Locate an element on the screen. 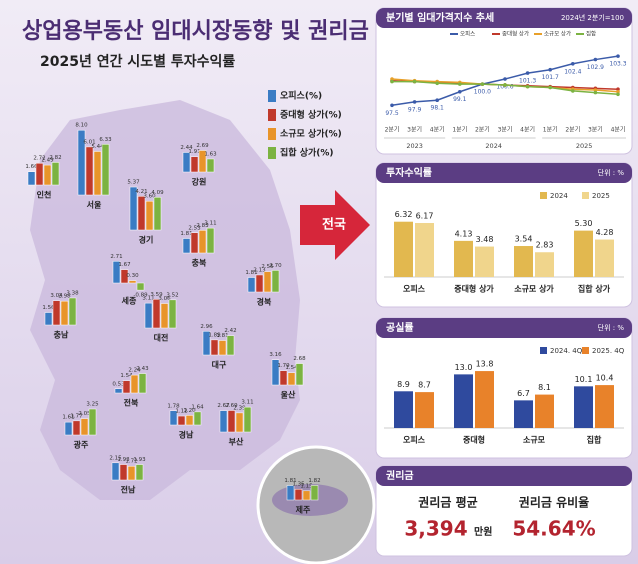 The image size is (638, 564). data-label: 2.44 is located at coordinates (186, 148).